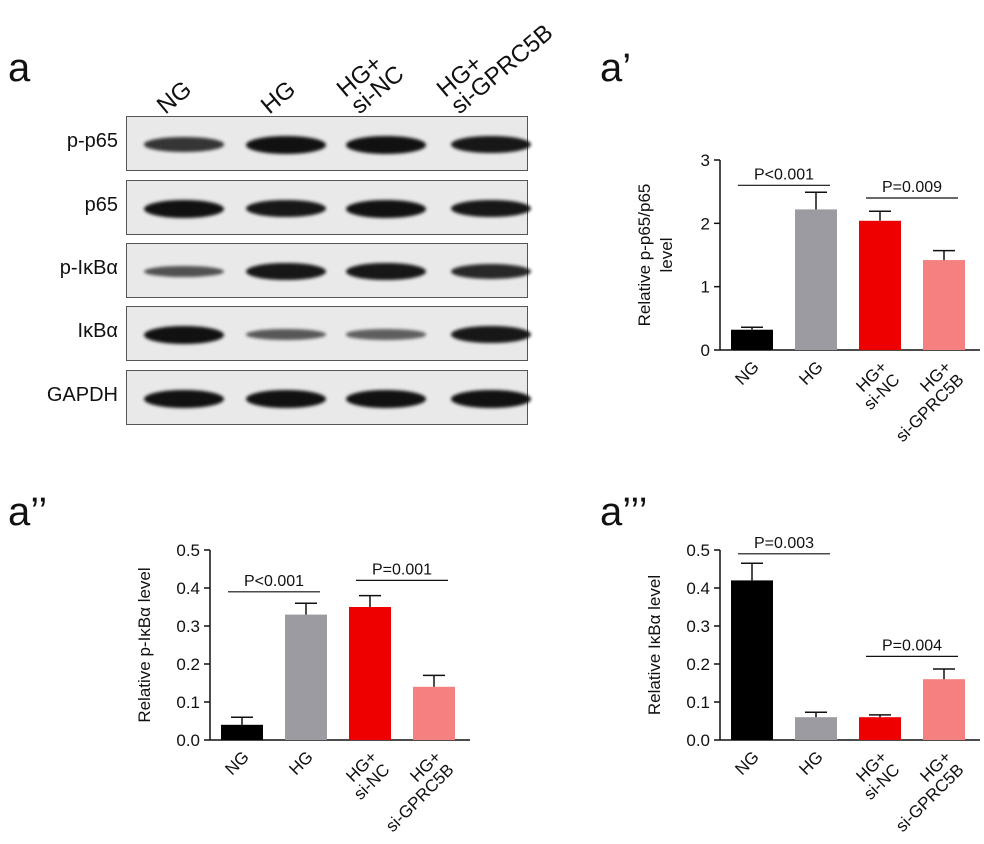 This screenshot has width=984, height=844. Describe the element at coordinates (88, 268) in the screenshot. I see `blot-row-label: p-IκBα` at that location.